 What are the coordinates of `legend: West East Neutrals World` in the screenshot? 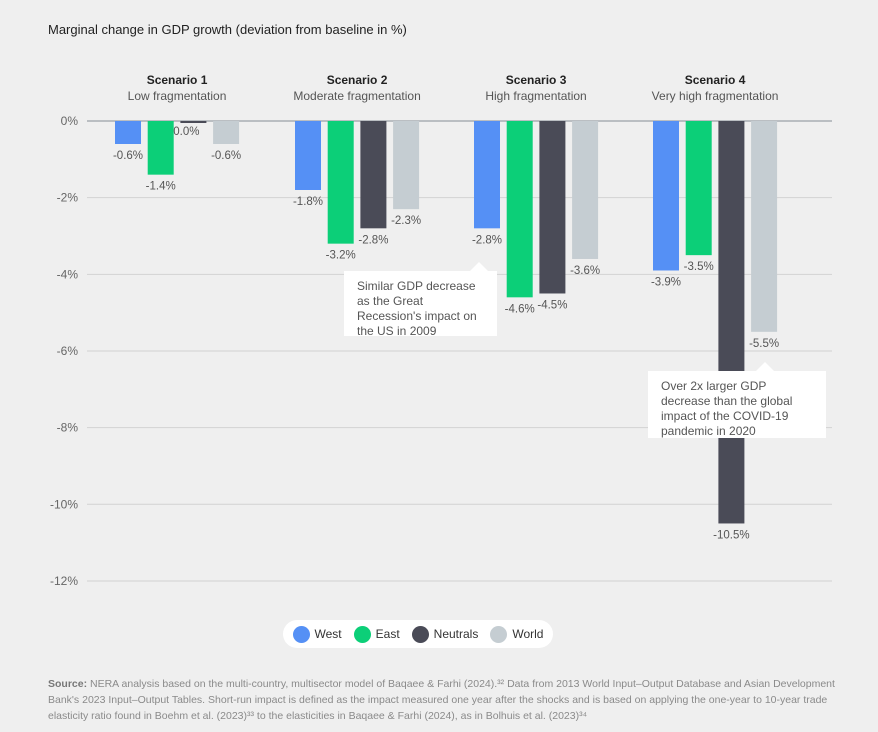 It's located at (418, 634).